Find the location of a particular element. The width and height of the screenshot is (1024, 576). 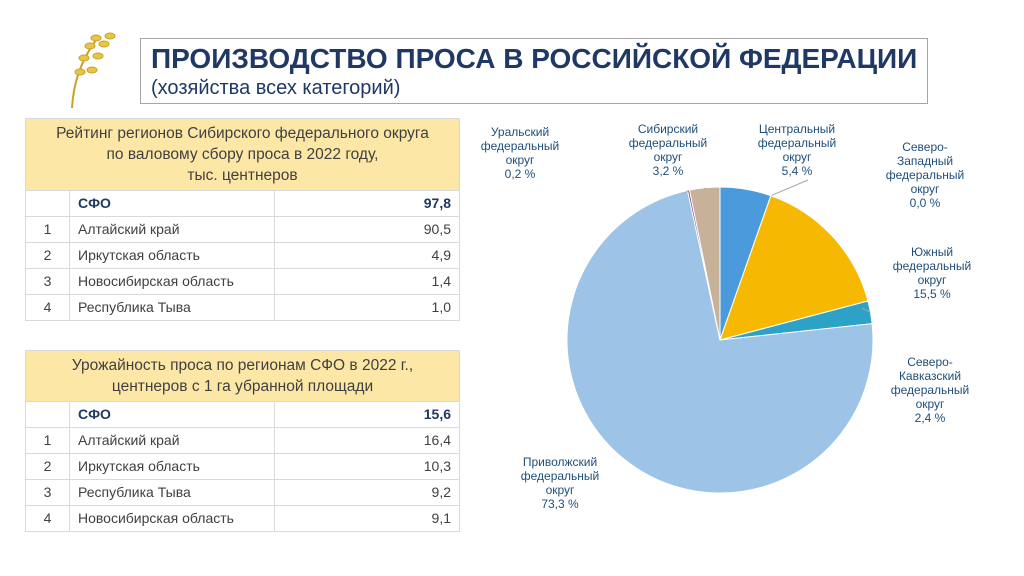

table-row: 3 Республика Тыва 9,2 is located at coordinates (242, 492).